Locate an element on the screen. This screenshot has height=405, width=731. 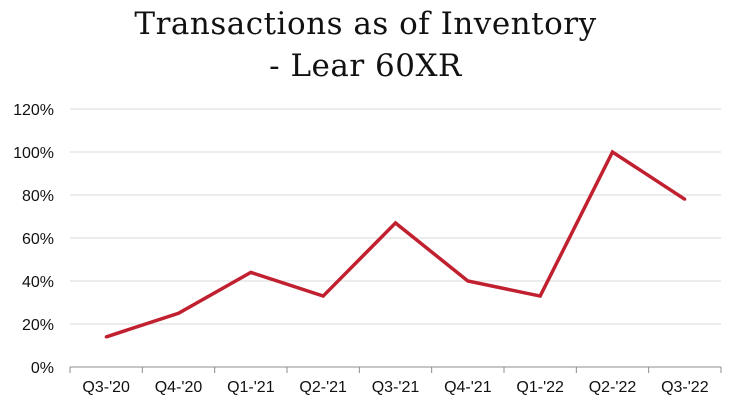
x-tick-label: Q3-'22 is located at coordinates (685, 387).